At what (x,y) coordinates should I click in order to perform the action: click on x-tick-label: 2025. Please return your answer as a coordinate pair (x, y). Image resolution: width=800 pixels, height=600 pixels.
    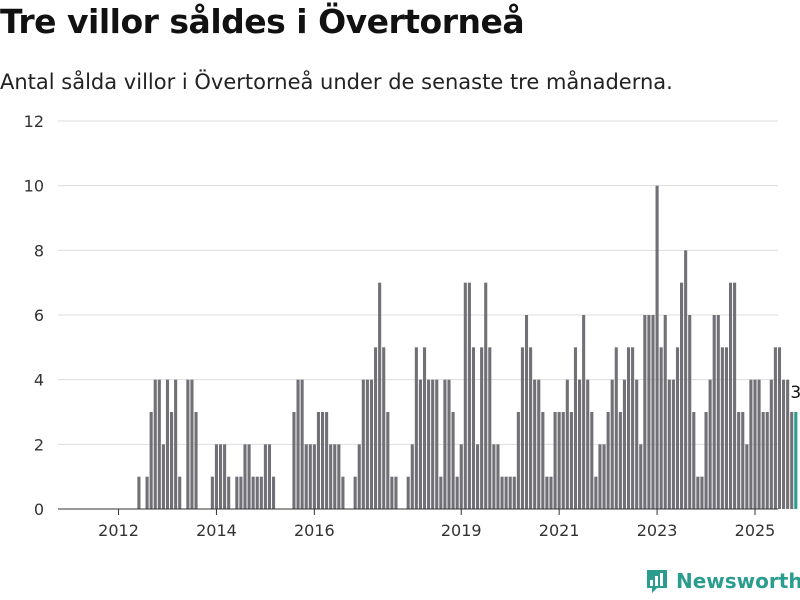
    Looking at the image, I should click on (755, 530).